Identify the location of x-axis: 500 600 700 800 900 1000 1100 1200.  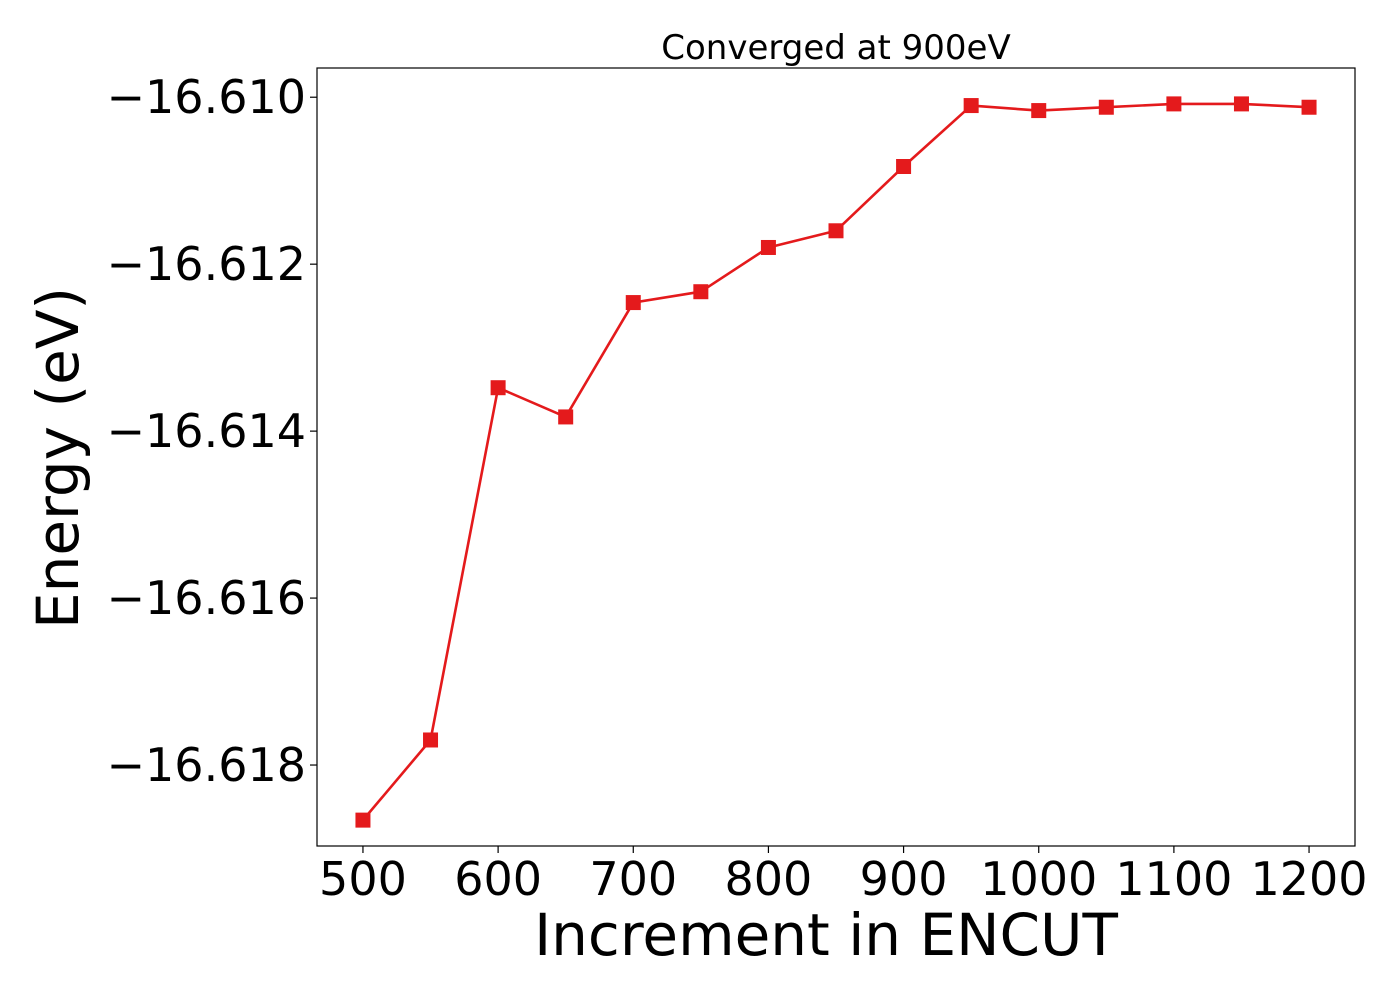
(843, 876).